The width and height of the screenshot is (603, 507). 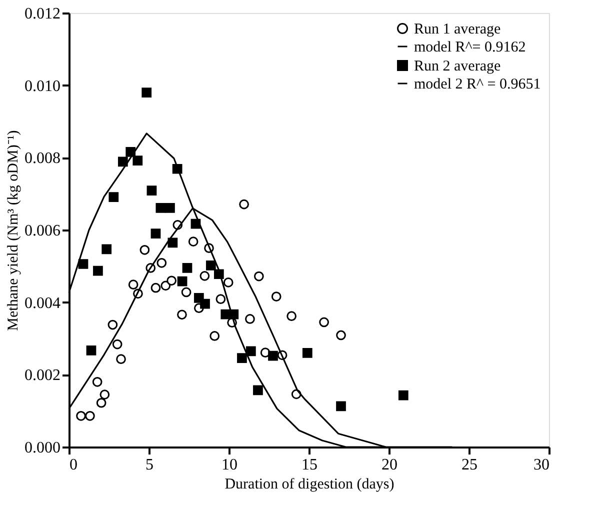 I want to click on legend-label: model 2 R^ = 0.9651, so click(x=477, y=84).